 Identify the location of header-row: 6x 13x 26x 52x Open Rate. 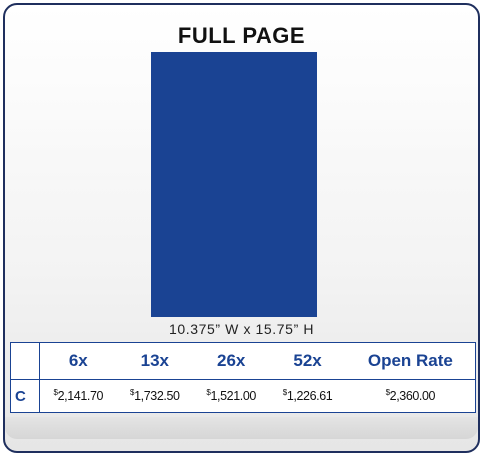
(243, 361).